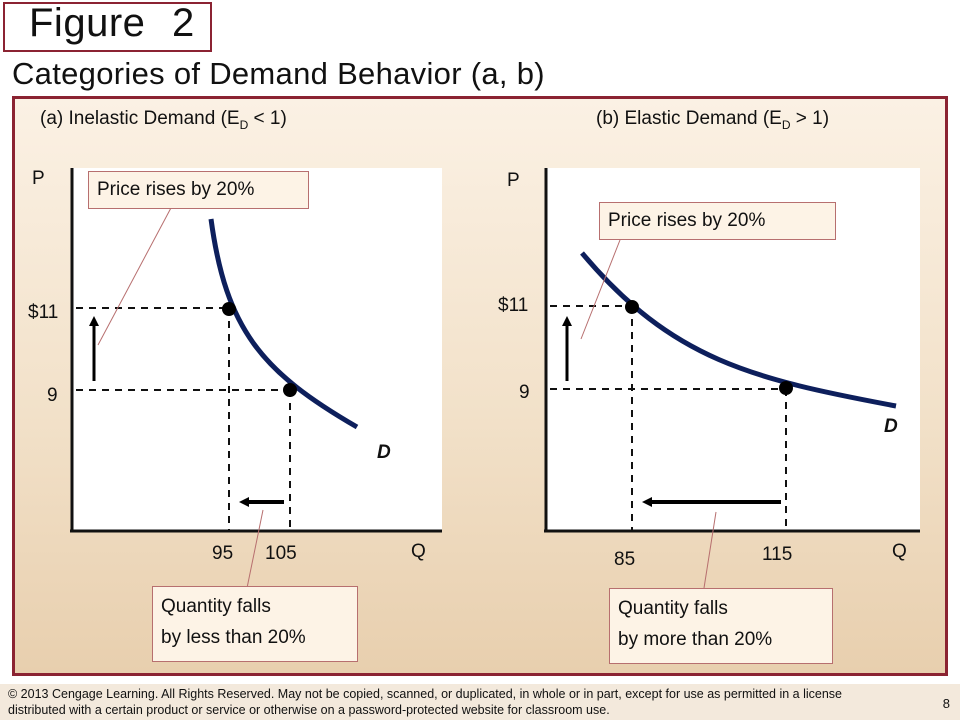 This screenshot has width=960, height=720. I want to click on y-tick-11-a: $11, so click(43, 312).